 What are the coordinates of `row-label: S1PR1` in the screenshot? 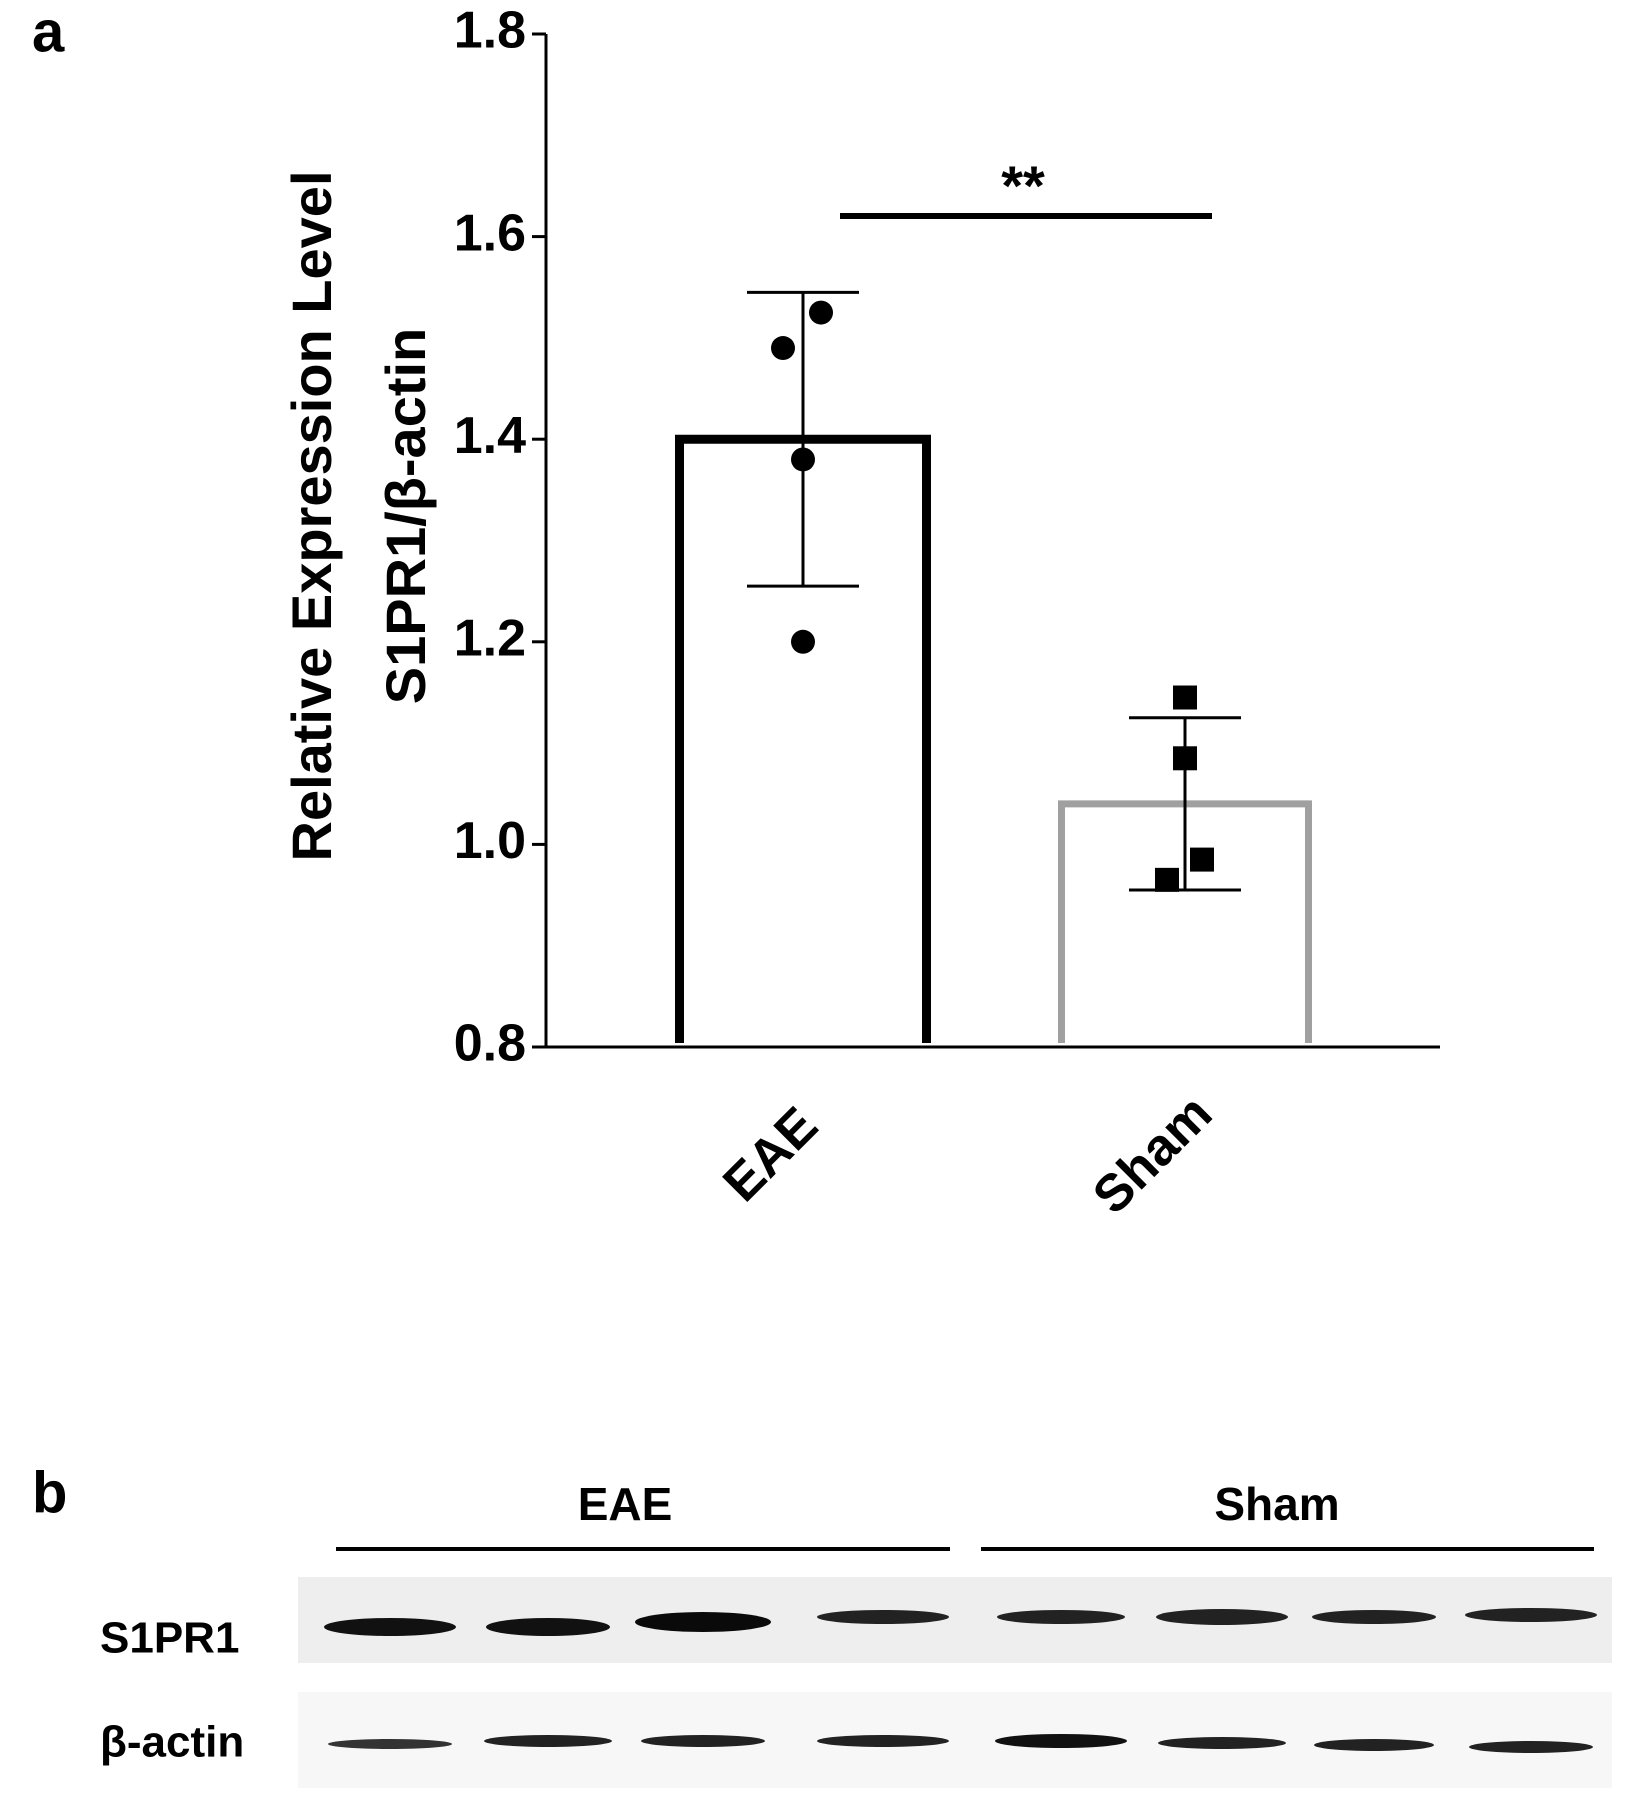 It's located at (169, 1638).